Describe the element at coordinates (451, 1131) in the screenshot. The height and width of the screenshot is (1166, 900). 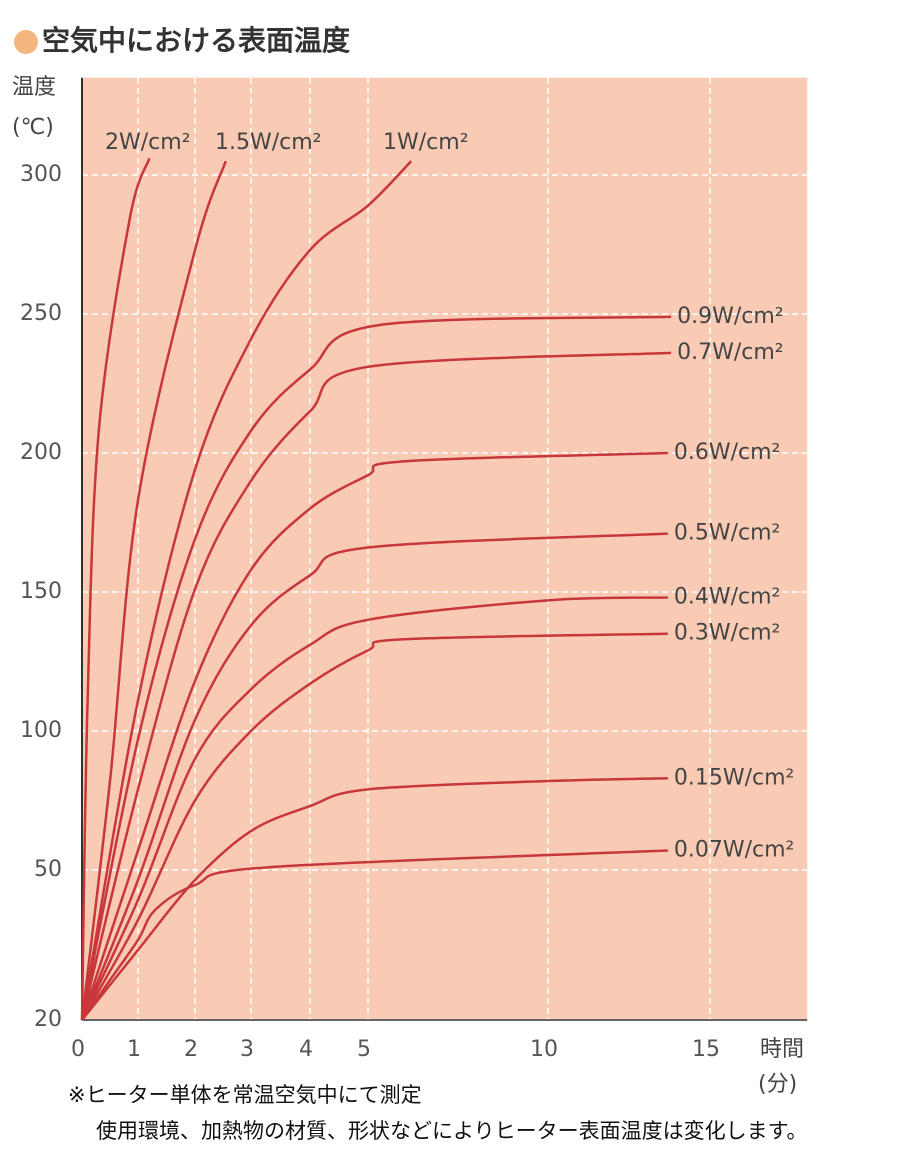
I see `note: 使用環境、加熱物の材質、形状などによりヒーター表面温度は変化します。` at that location.